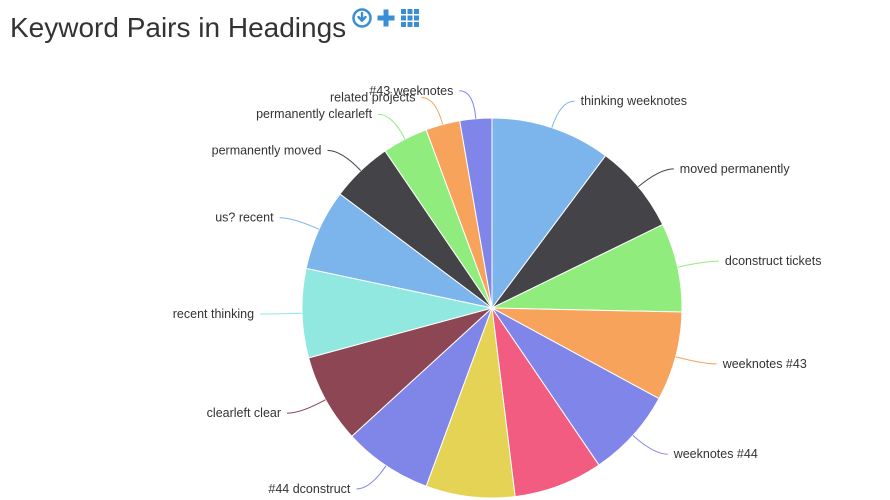 This screenshot has height=500, width=890. I want to click on slice-label-weeknotes-44: weeknotes #44, so click(715, 454).